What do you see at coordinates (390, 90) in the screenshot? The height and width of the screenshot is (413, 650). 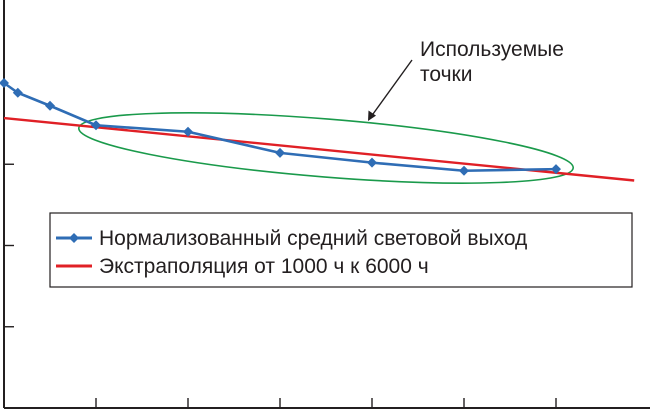 I see `annotation-arrow` at bounding box center [390, 90].